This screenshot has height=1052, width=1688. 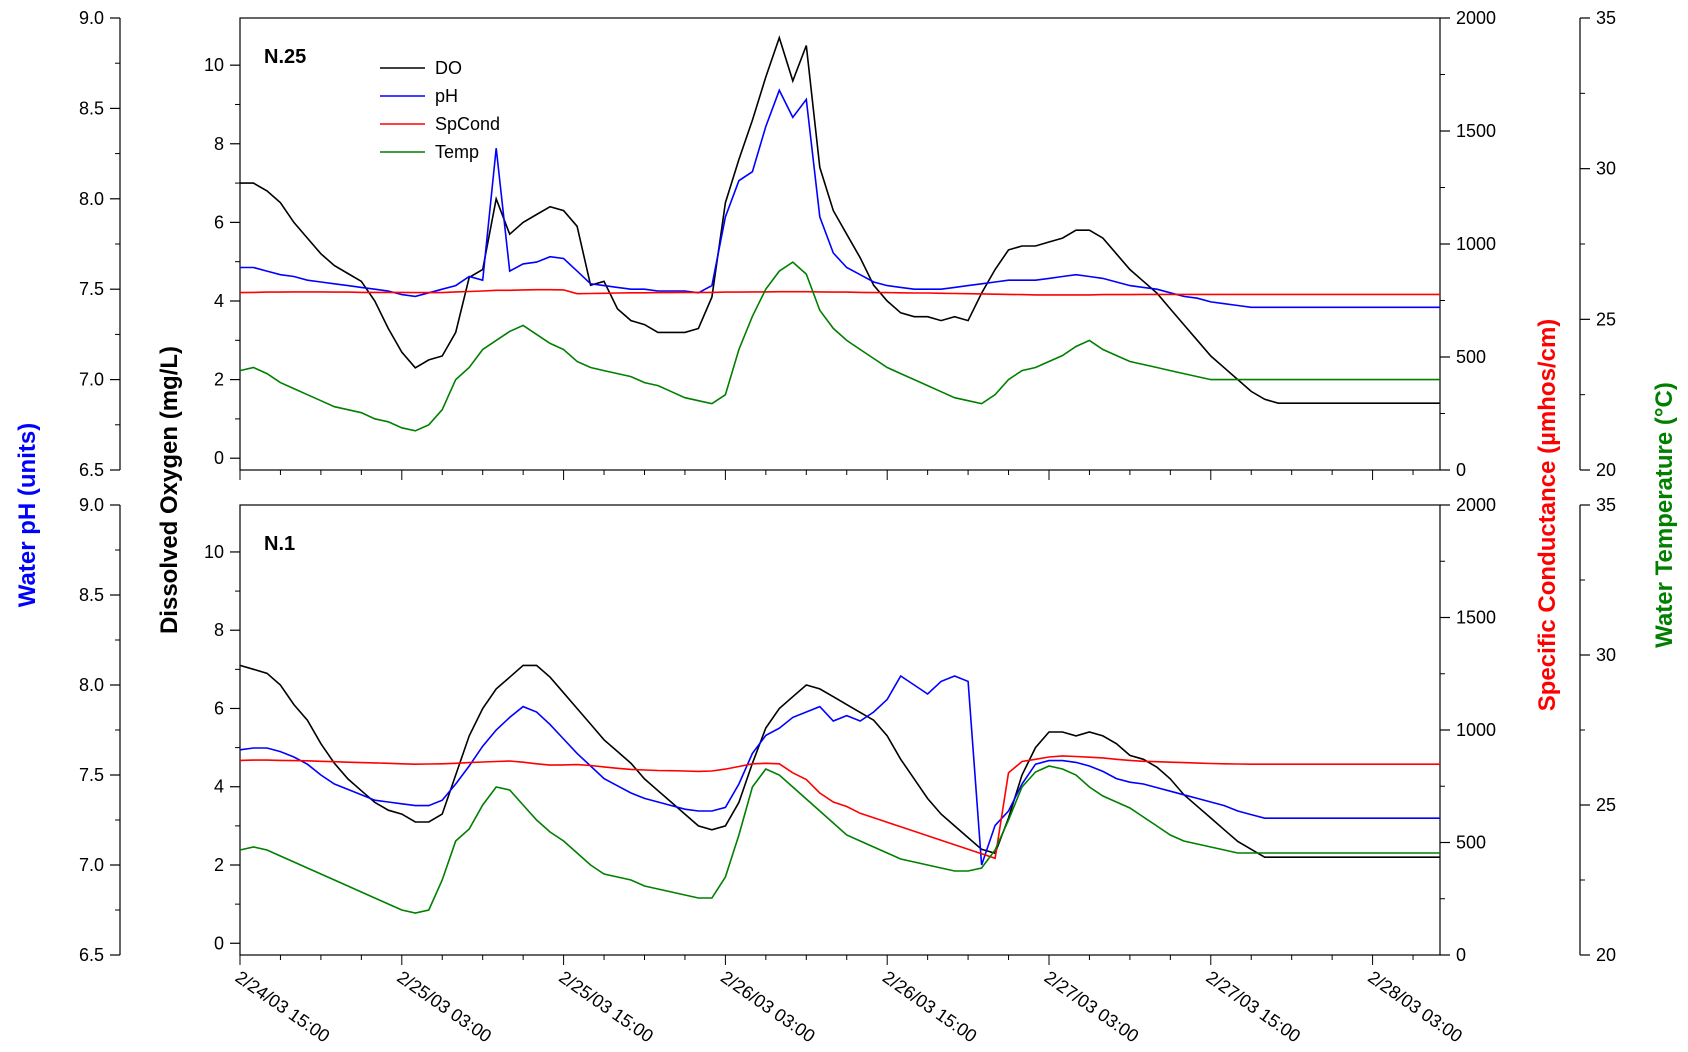 I want to click on ph-axis-title: Water pH (units), so click(x=27, y=515).